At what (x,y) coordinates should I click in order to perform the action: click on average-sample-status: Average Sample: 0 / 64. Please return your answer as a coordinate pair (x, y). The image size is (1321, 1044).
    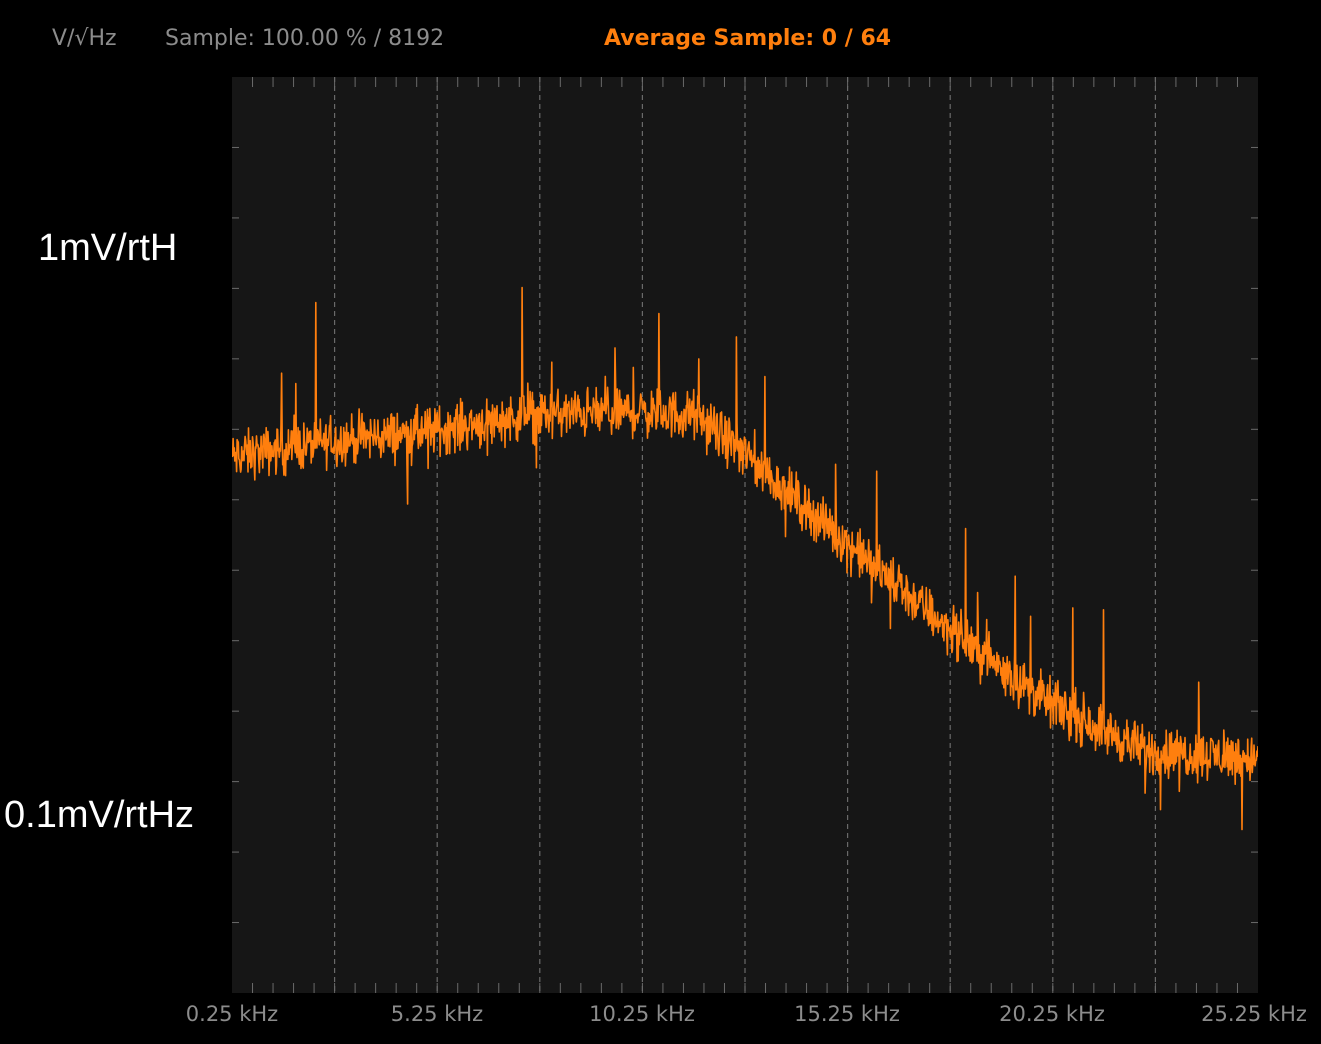
    Looking at the image, I should click on (748, 38).